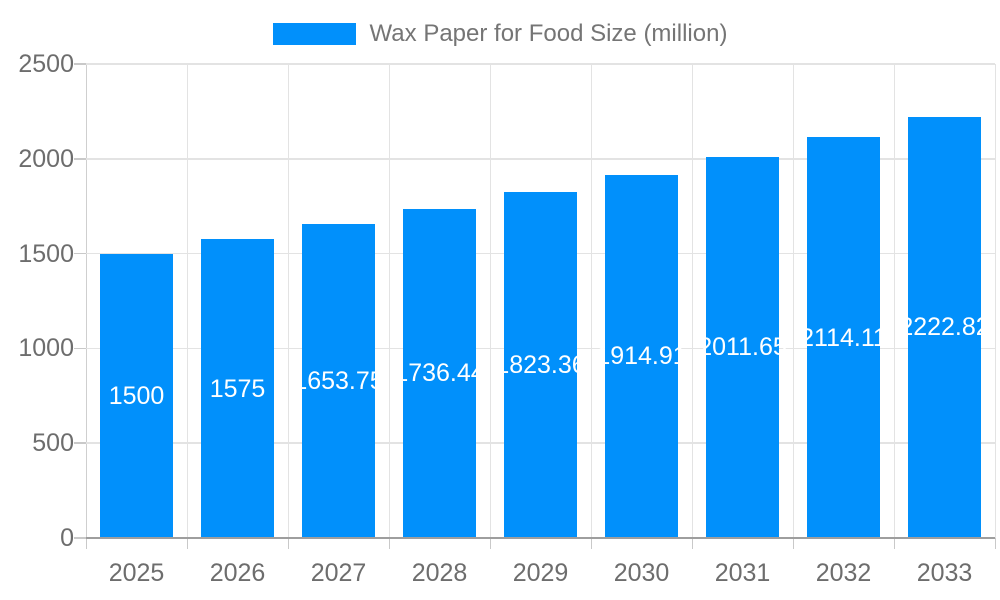  I want to click on y-axis-label: 0, so click(67, 538).